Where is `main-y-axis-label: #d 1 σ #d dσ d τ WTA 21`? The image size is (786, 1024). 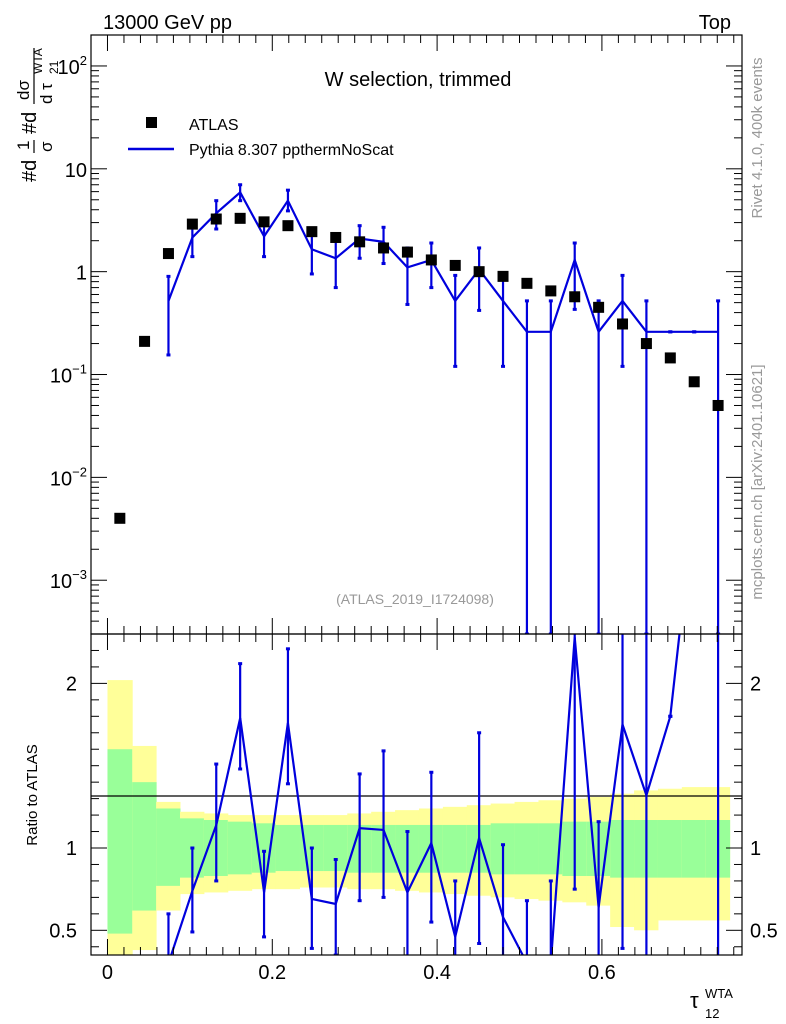 main-y-axis-label: #d 1 σ #d dσ d τ WTA 21 is located at coordinates (37, 115).